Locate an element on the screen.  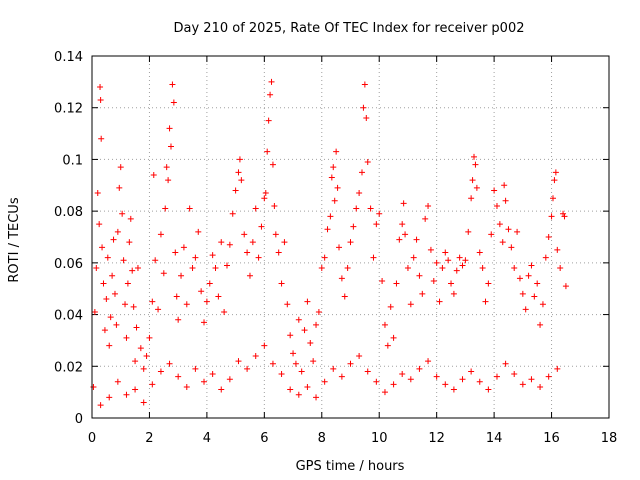
y-tick-label: 0.12 is located at coordinates (68, 109).